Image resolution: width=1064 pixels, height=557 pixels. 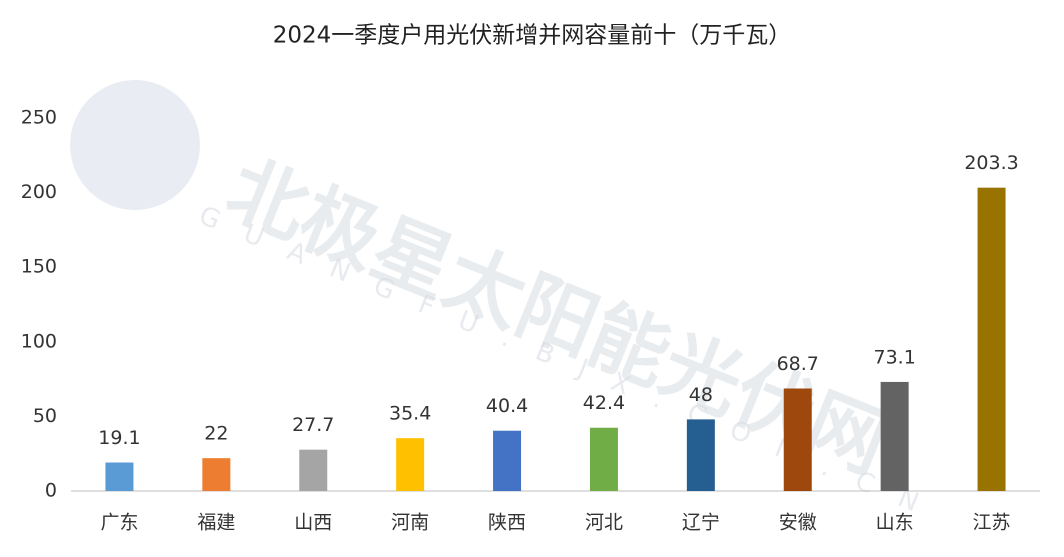 I want to click on x-tick-label: 山西, so click(x=313, y=523).